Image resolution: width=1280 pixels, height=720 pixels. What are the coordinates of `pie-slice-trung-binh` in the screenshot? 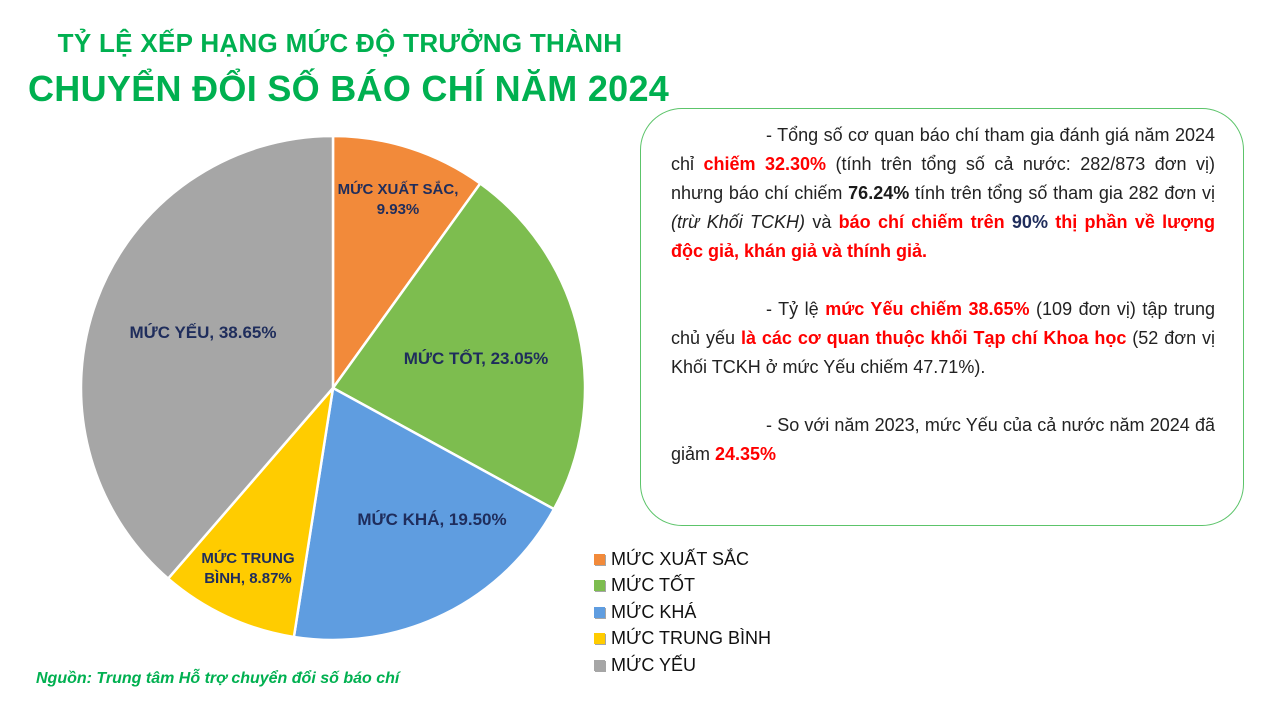 It's located at (250, 511).